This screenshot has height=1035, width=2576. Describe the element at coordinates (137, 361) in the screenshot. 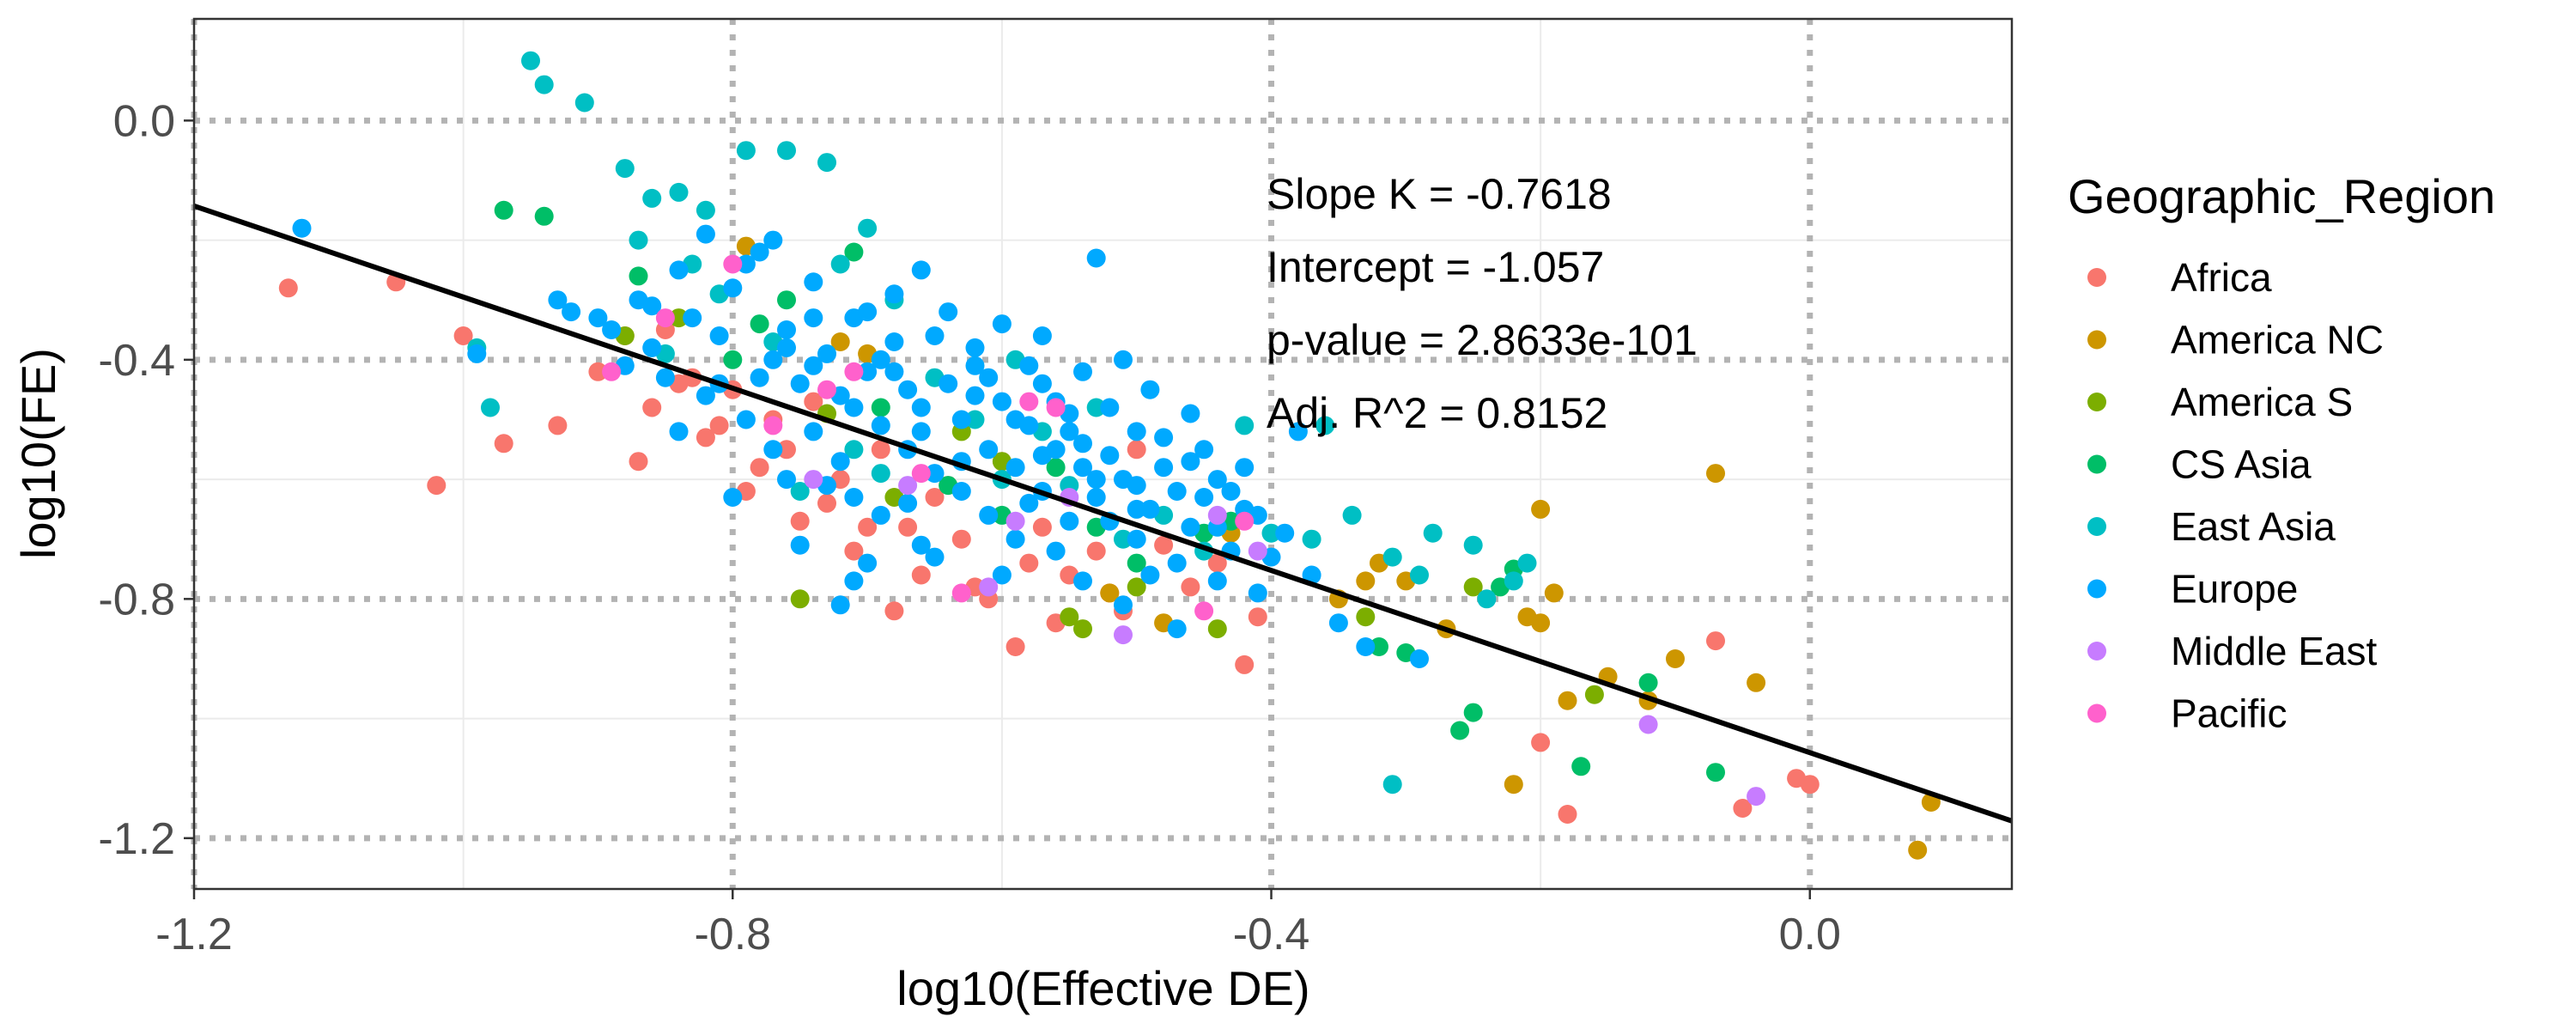

I see `y-tick-label: -0.4` at that location.